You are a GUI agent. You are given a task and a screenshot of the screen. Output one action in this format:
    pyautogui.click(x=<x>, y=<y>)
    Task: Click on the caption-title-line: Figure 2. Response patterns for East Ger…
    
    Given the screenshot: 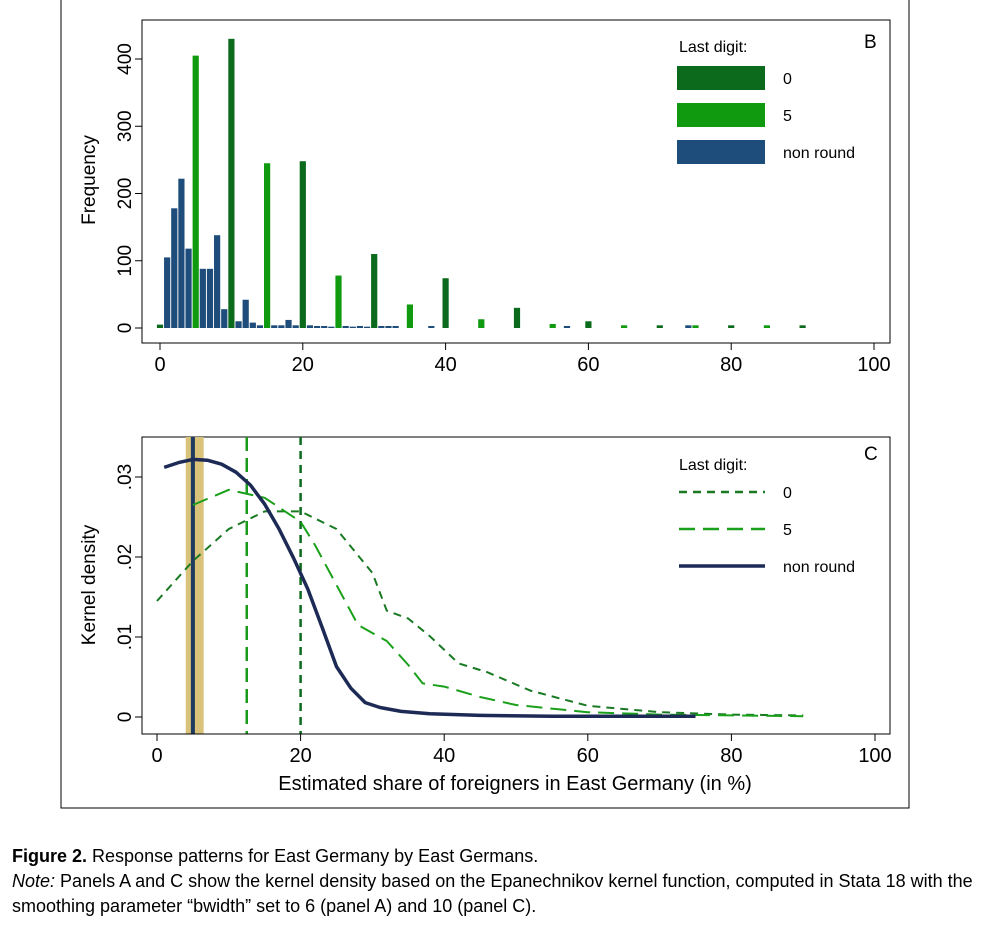 What is the action you would take?
    pyautogui.click(x=500, y=856)
    